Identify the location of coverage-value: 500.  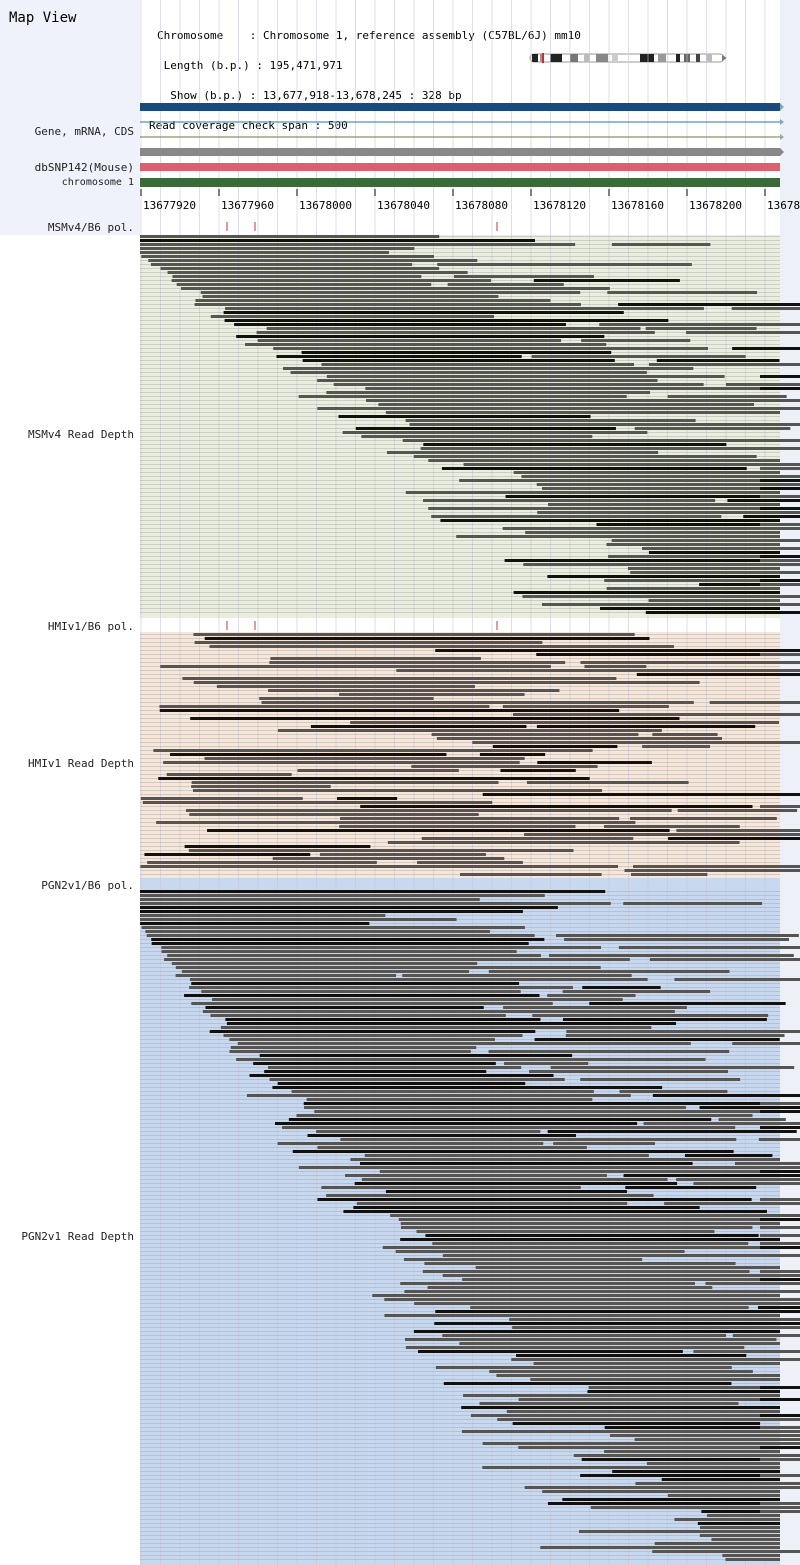
(337, 125).